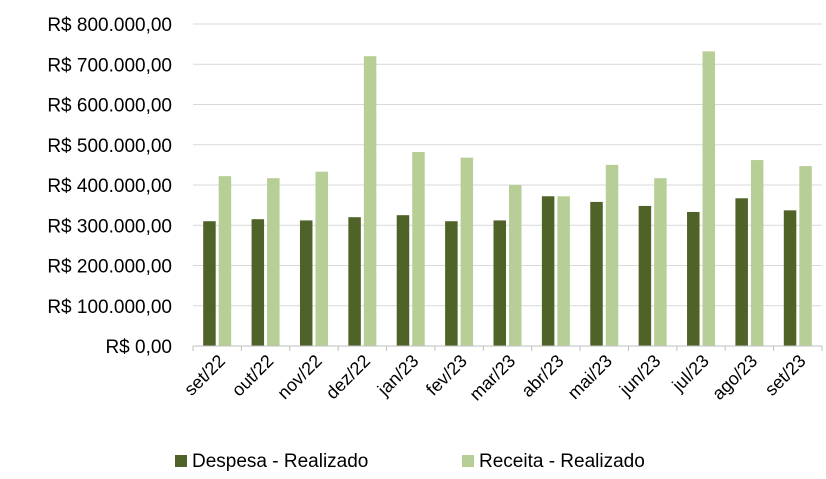 This screenshot has width=826, height=479. Describe the element at coordinates (398, 376) in the screenshot. I see `x-tick-label: jan/23` at that location.